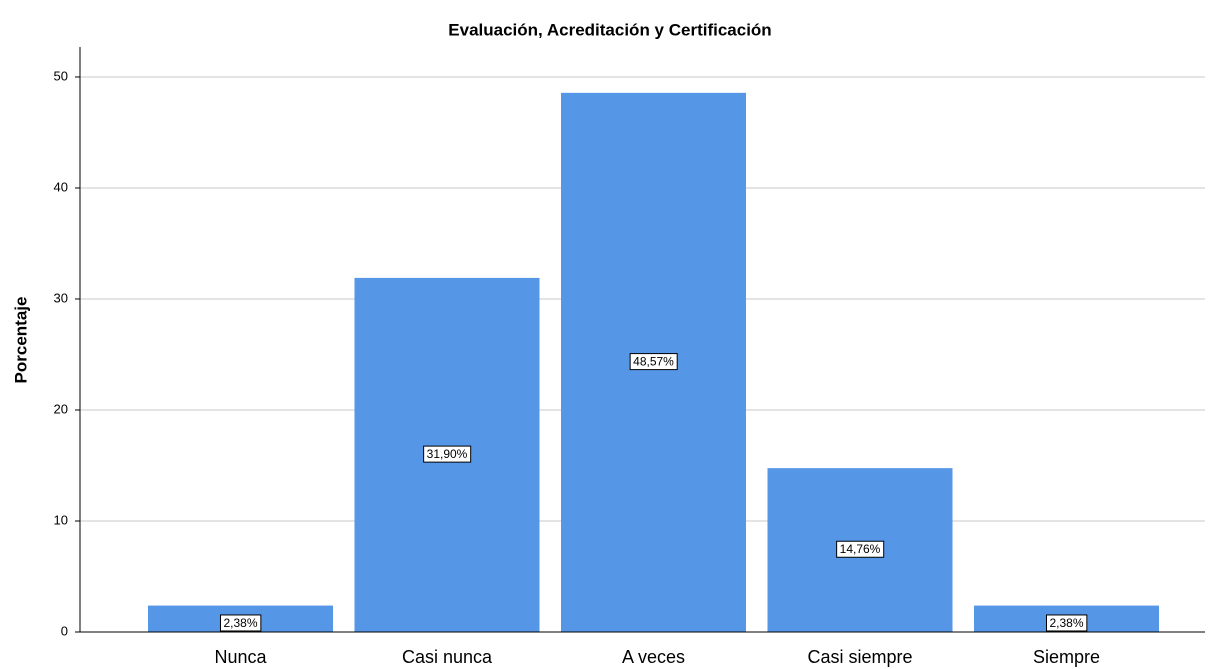  Describe the element at coordinates (859, 657) in the screenshot. I see `x-tick-label: Casi siempre` at that location.